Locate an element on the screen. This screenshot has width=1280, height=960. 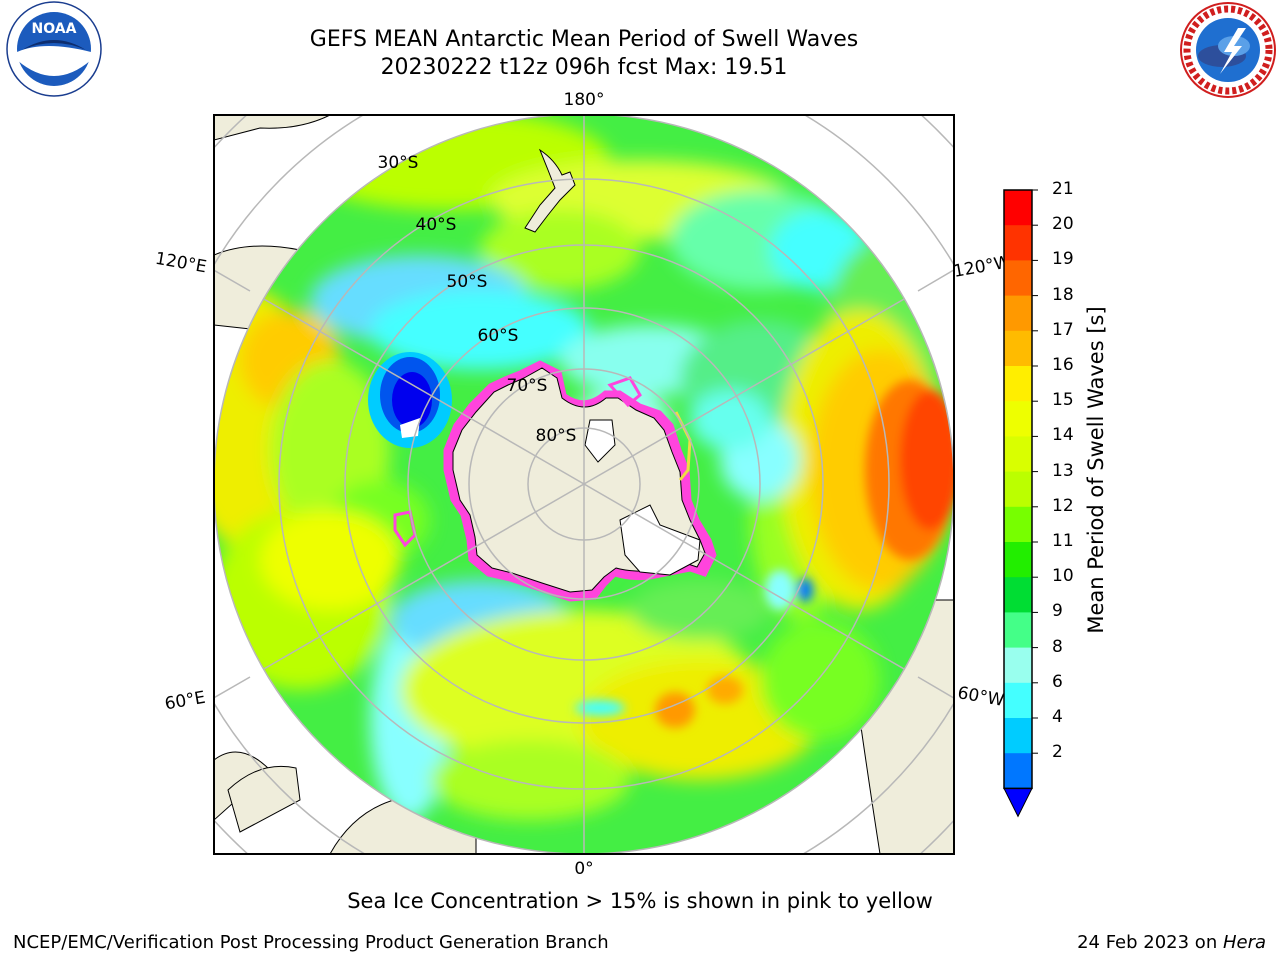
lon-label-120e: 120°E is located at coordinates (181, 263).